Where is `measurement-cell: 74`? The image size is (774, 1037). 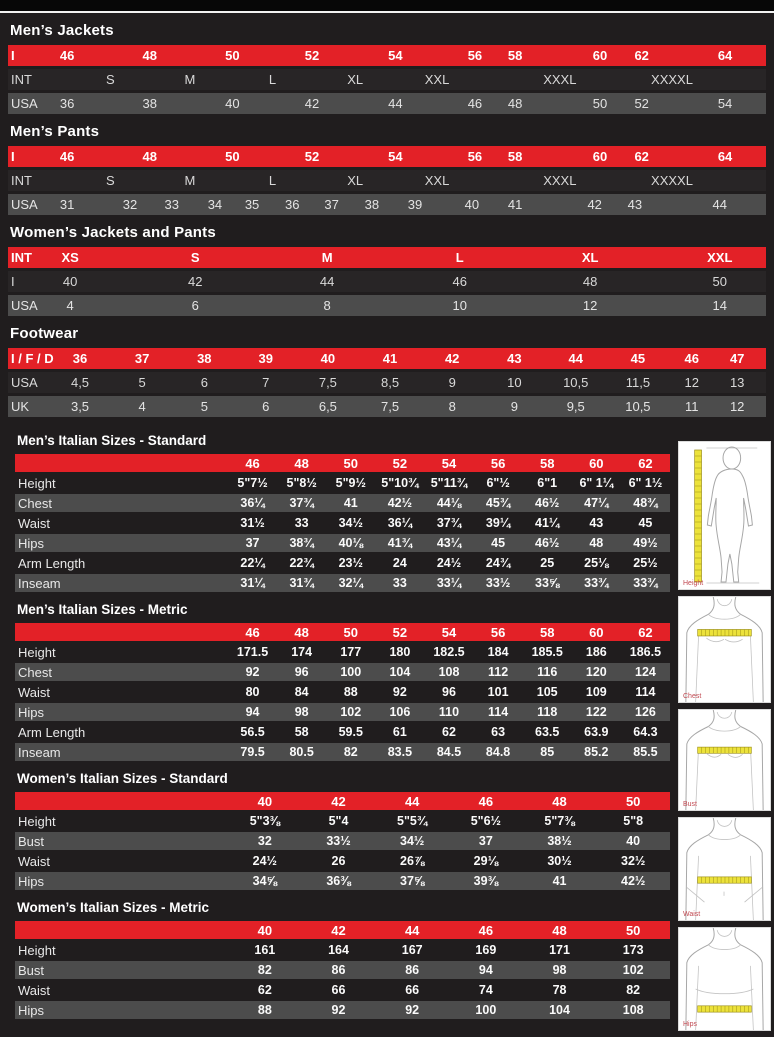
measurement-cell: 74 is located at coordinates (485, 990).